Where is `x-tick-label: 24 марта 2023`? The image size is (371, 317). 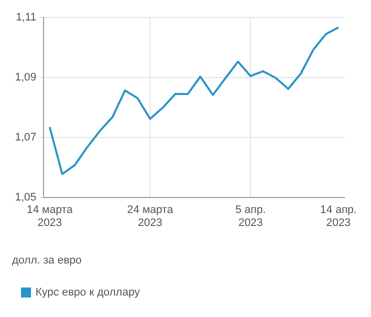 x-tick-label: 24 марта 2023 is located at coordinates (150, 217).